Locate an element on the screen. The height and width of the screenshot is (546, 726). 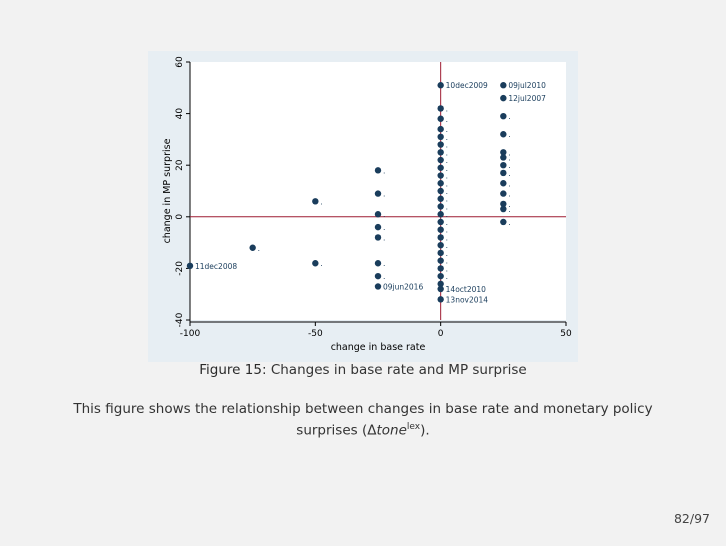
x-tick-label: -50 is located at coordinates (315, 334).